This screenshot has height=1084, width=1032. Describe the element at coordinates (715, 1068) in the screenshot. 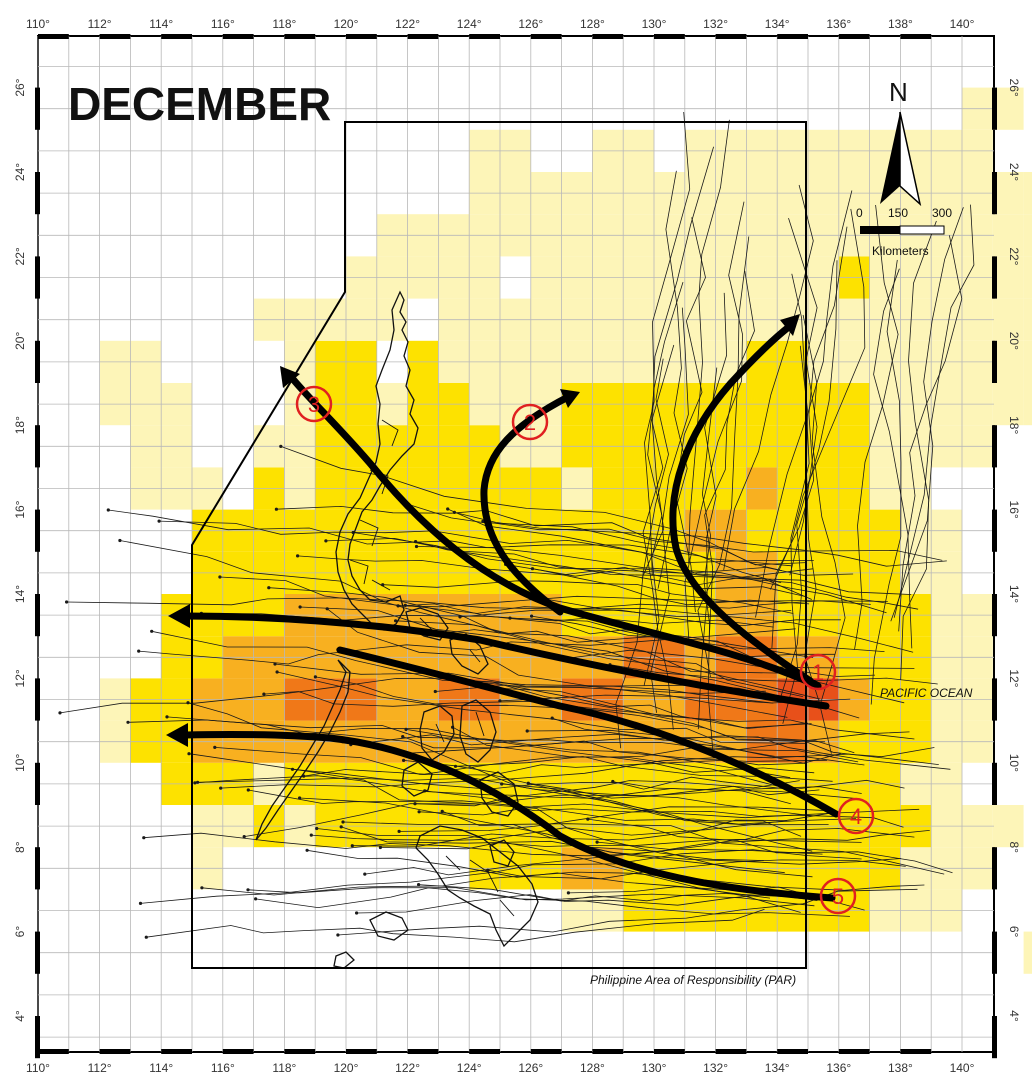

I see `lon-tick-bottom: 132°` at that location.